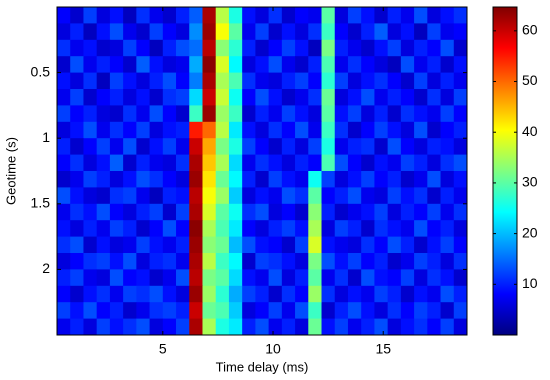  Describe the element at coordinates (505, 171) in the screenshot. I see `colorbar` at that location.